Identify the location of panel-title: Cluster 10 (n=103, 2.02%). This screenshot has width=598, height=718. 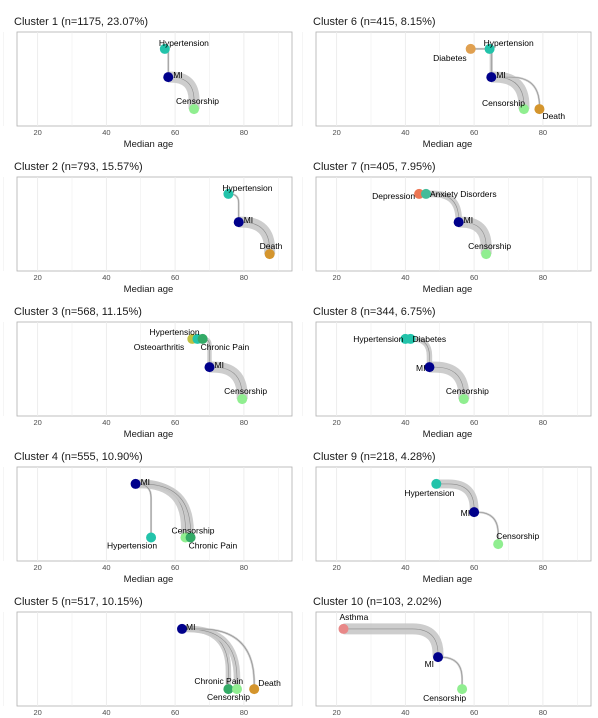
(377, 602).